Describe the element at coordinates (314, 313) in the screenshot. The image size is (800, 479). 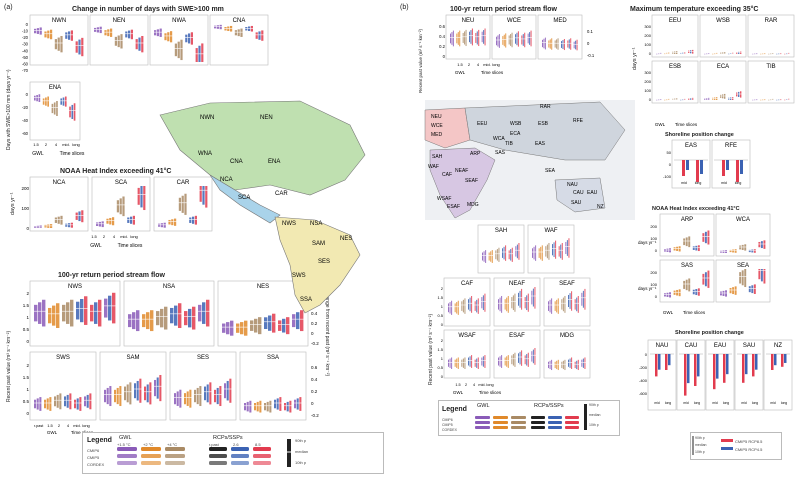
I see `flow-a-y2tick: 0.4` at that location.